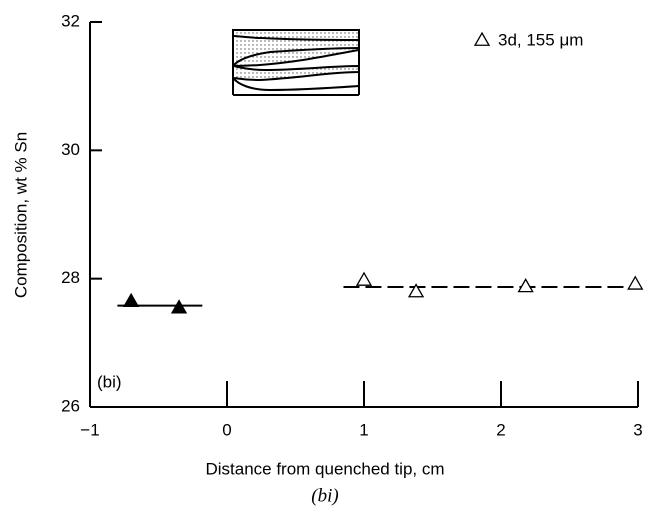 The width and height of the screenshot is (648, 513). What do you see at coordinates (70, 149) in the screenshot?
I see `y-tick-label: 30` at bounding box center [70, 149].